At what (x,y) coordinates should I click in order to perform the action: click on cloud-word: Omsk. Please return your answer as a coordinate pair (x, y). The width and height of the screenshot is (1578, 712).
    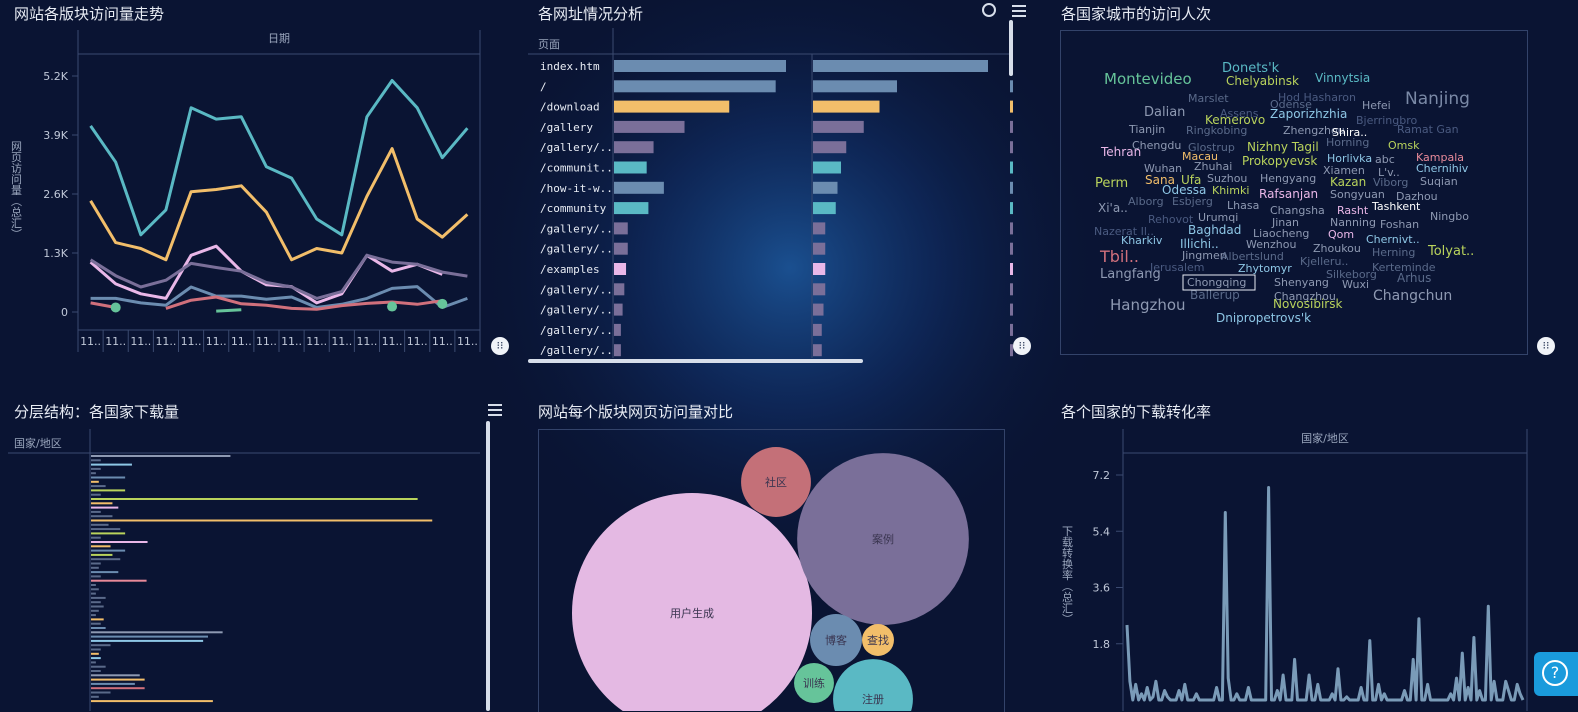
    Looking at the image, I should click on (1404, 145).